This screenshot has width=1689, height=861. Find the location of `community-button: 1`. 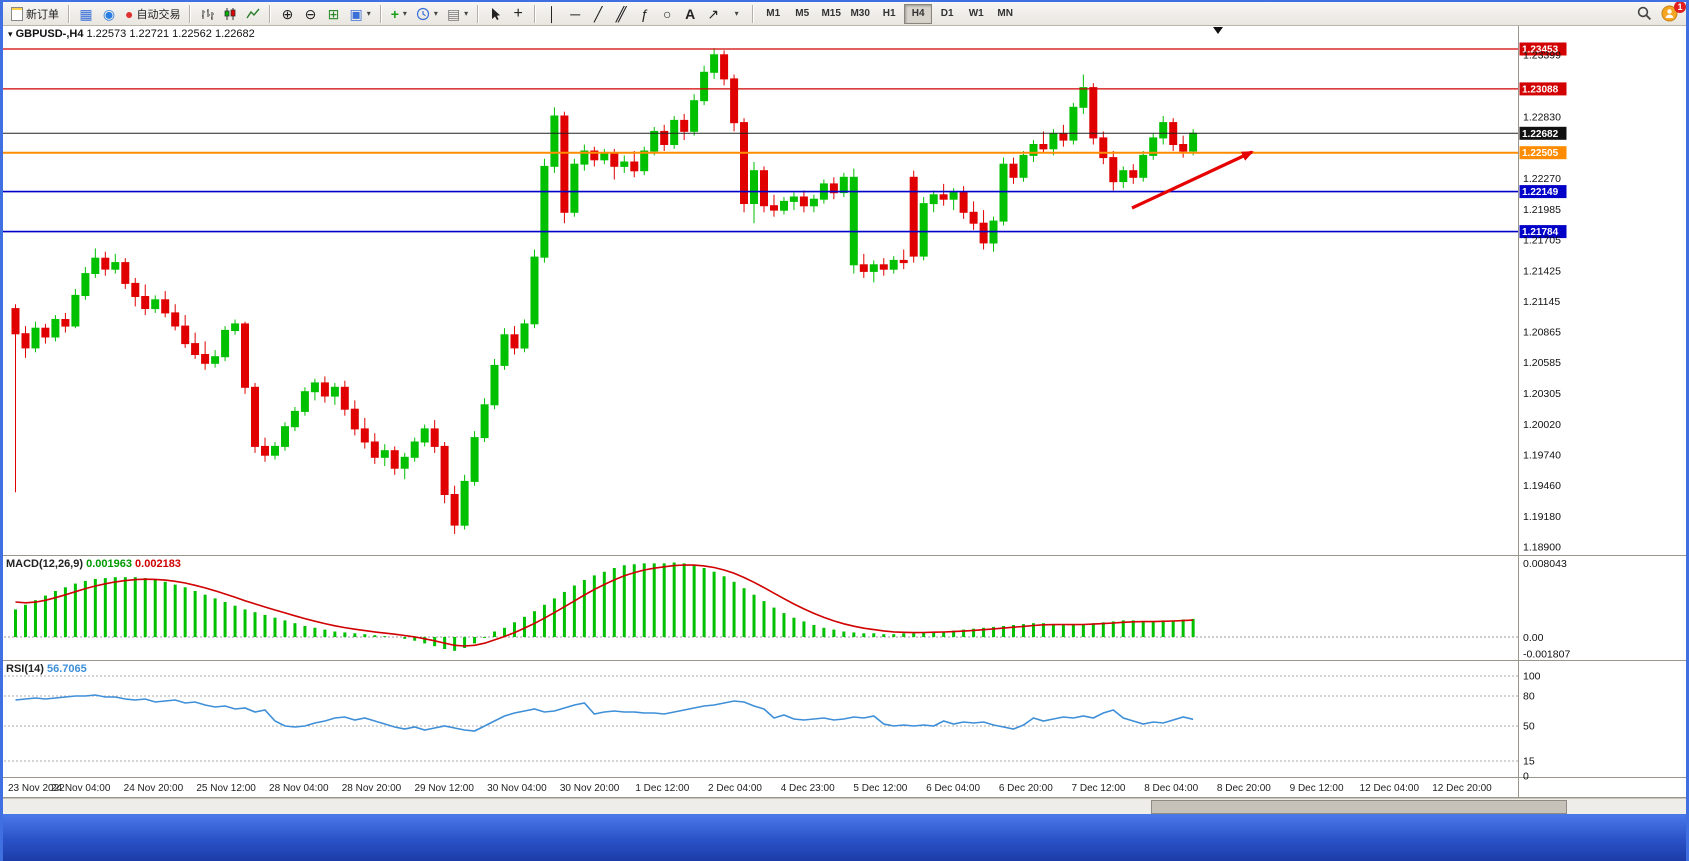

community-button: 1 is located at coordinates (1671, 12).